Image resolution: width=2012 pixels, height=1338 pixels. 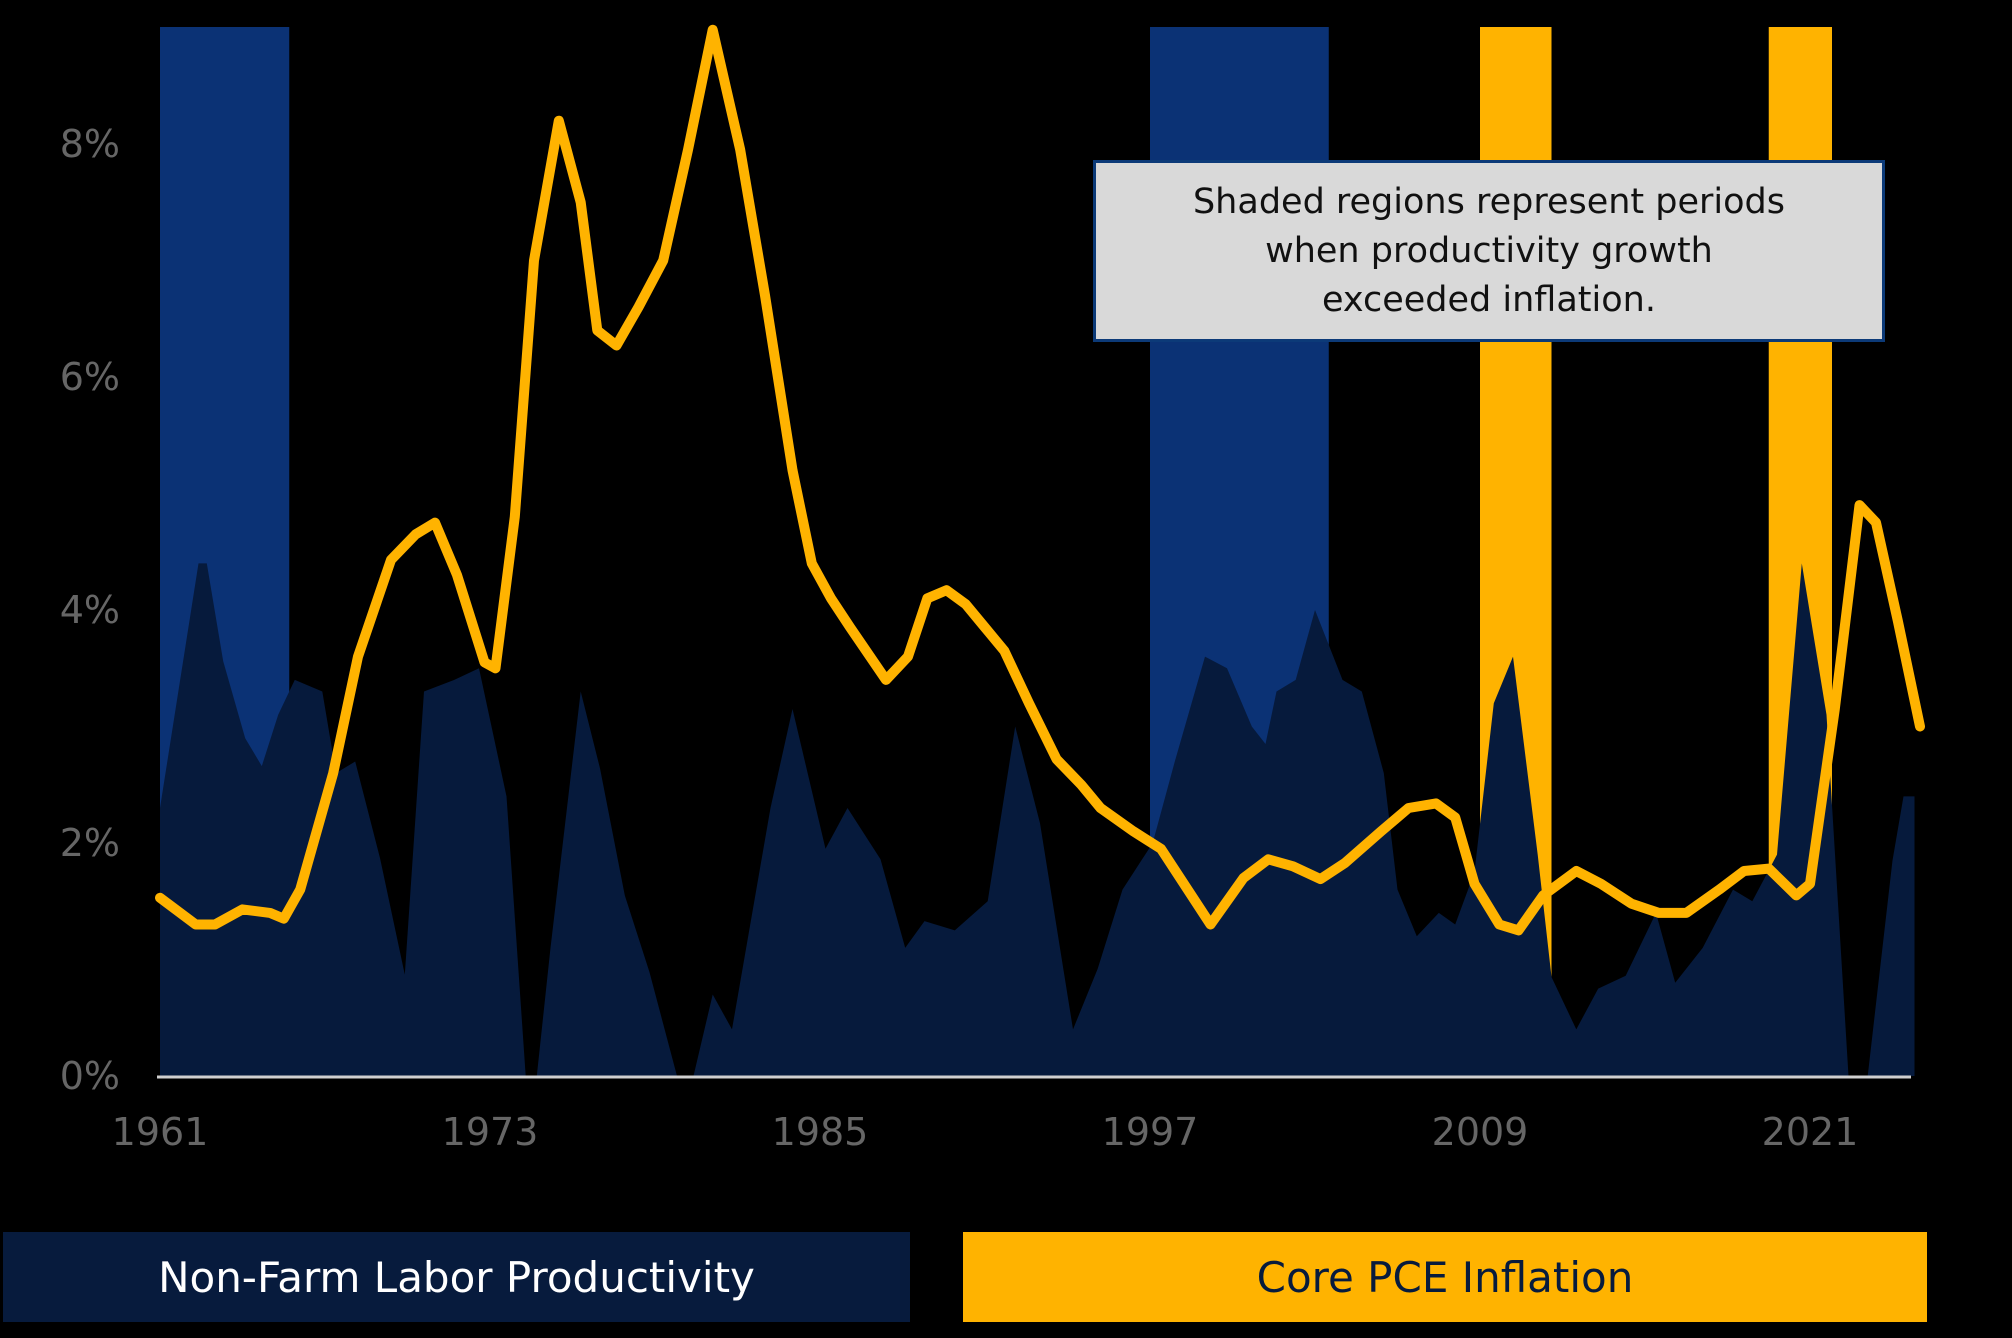 I want to click on x-tick-label: 2009, so click(x=1480, y=1132).